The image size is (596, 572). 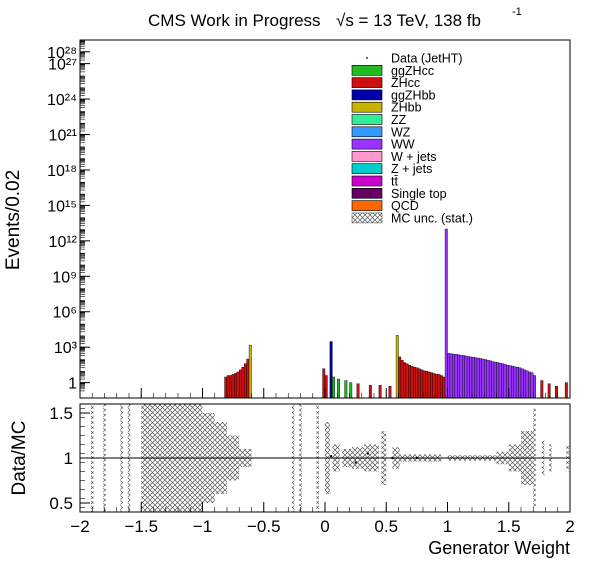 What do you see at coordinates (324, 526) in the screenshot?
I see `x-tick-label: 0` at bounding box center [324, 526].